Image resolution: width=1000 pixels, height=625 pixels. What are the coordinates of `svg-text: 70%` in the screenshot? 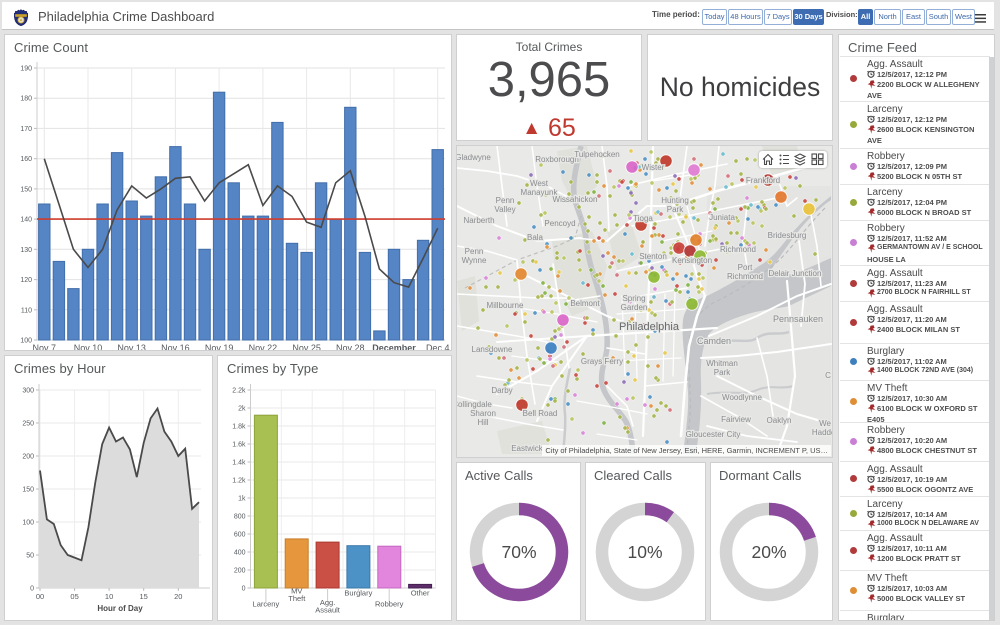 It's located at (518, 552).